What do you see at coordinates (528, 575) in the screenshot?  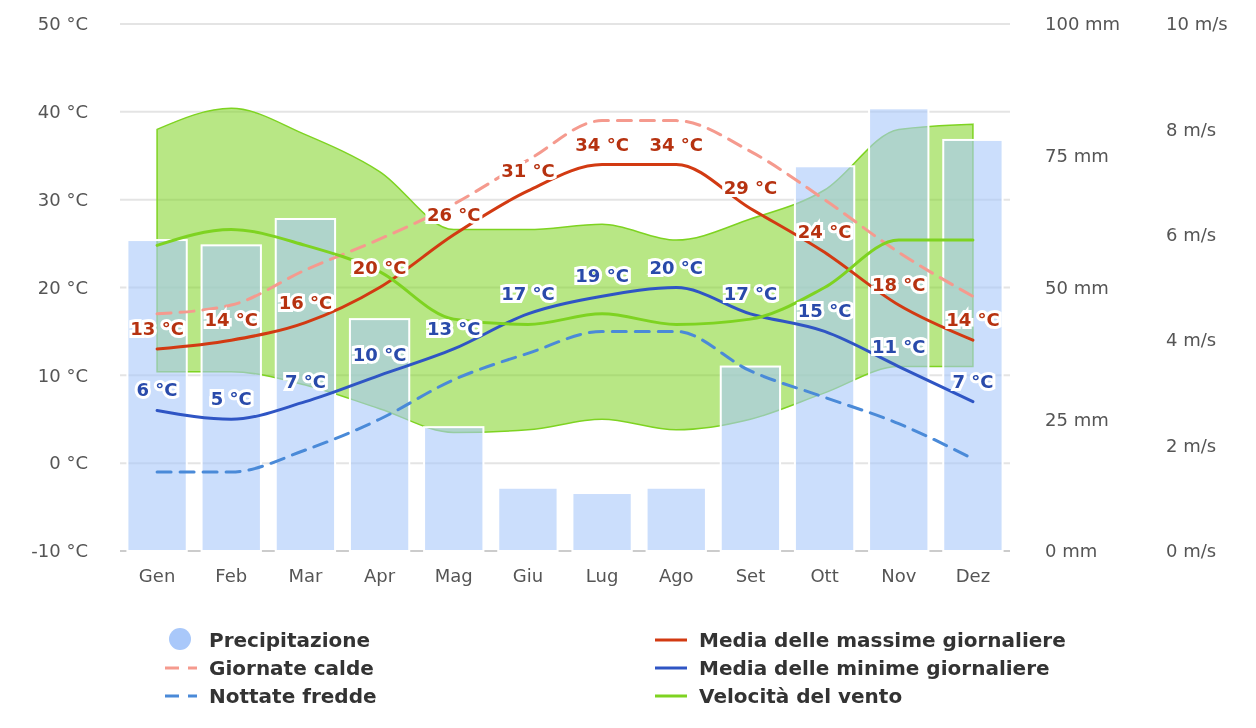 I see `x-tick-label: Giu` at bounding box center [528, 575].